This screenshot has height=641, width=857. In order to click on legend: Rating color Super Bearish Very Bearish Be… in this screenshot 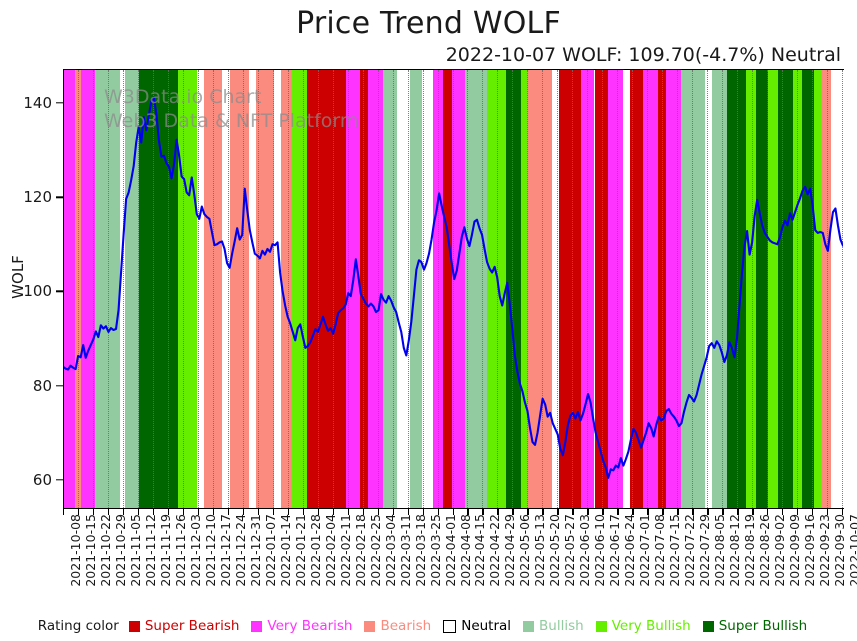, I will do `click(428, 626)`.